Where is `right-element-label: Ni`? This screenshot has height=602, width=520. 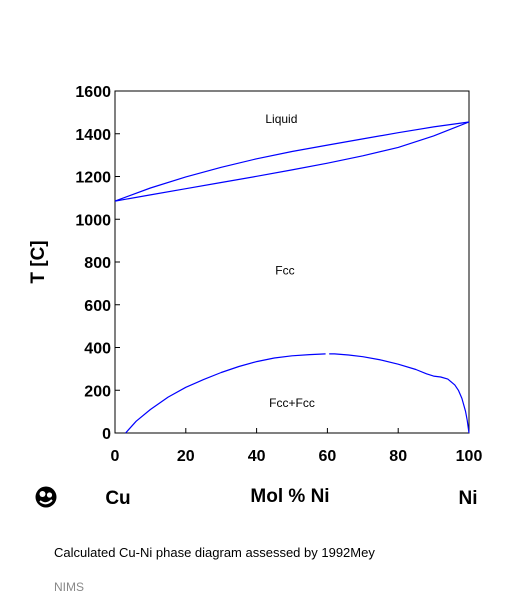 right-element-label: Ni is located at coordinates (468, 498).